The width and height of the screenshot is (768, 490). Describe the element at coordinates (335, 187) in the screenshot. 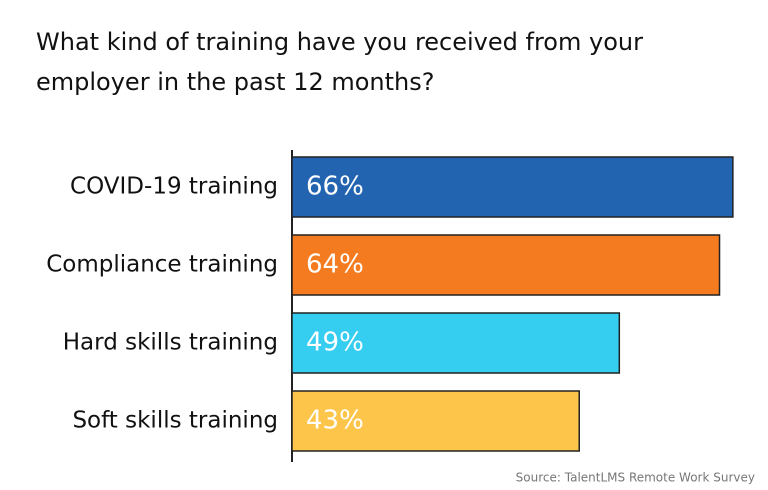

I see `value-label: 66%` at that location.